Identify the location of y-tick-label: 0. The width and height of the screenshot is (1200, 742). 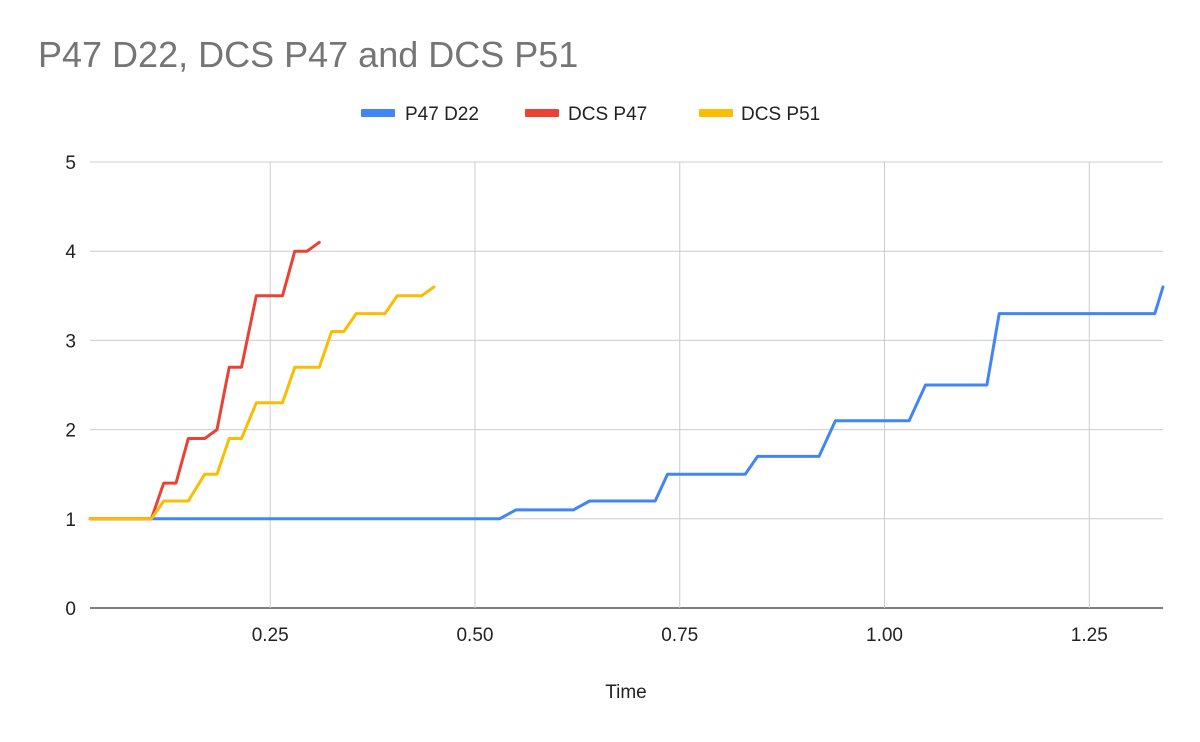
(70, 609).